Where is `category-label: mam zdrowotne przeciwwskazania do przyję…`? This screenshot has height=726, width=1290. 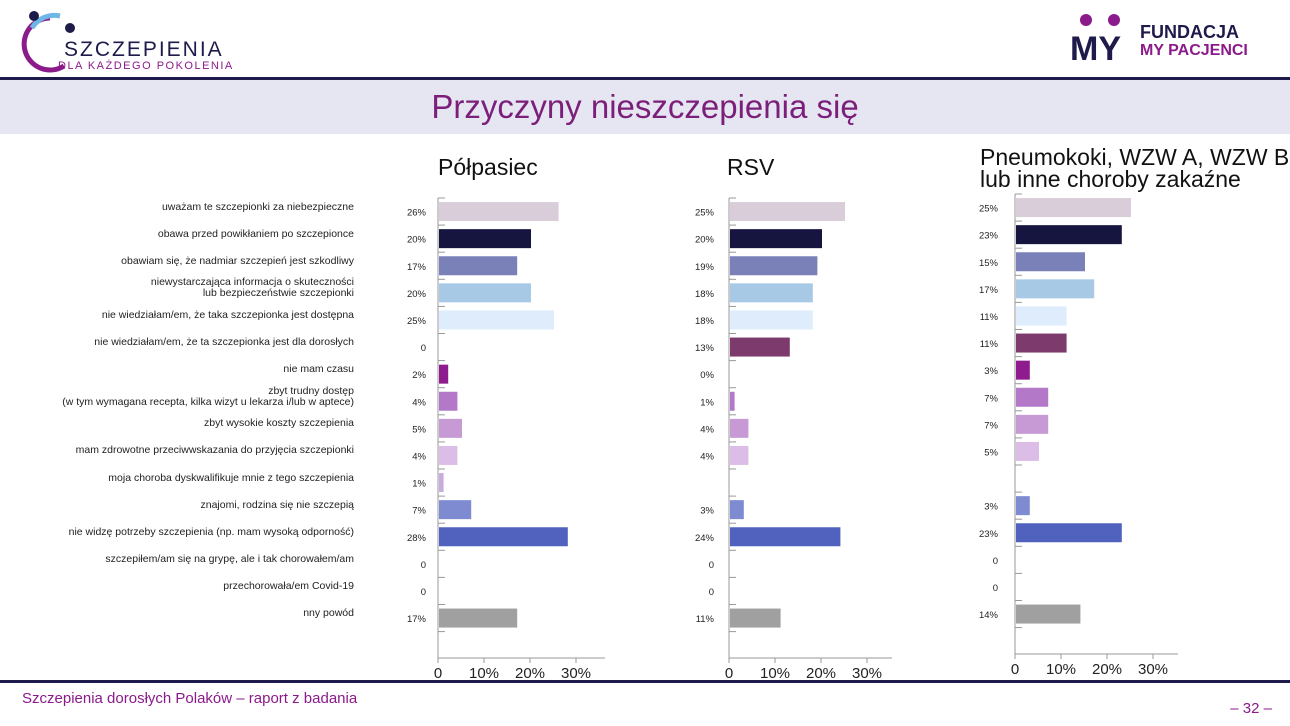
category-label: mam zdrowotne przeciwwskazania do przyję… is located at coordinates (215, 450).